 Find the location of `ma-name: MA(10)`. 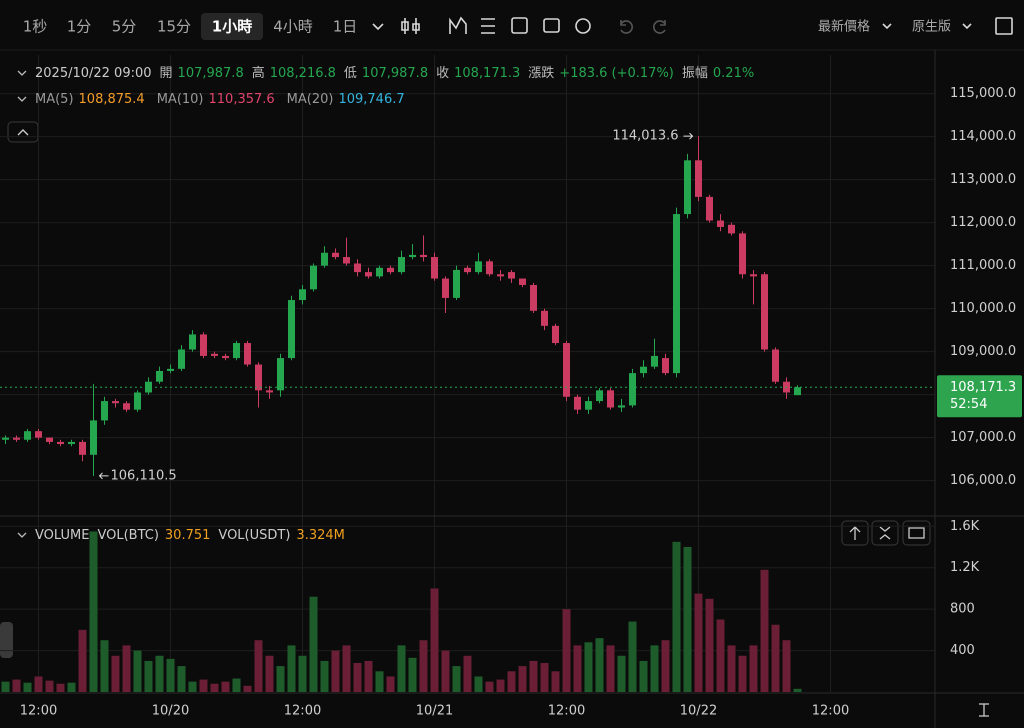

ma-name: MA(10) is located at coordinates (180, 99).